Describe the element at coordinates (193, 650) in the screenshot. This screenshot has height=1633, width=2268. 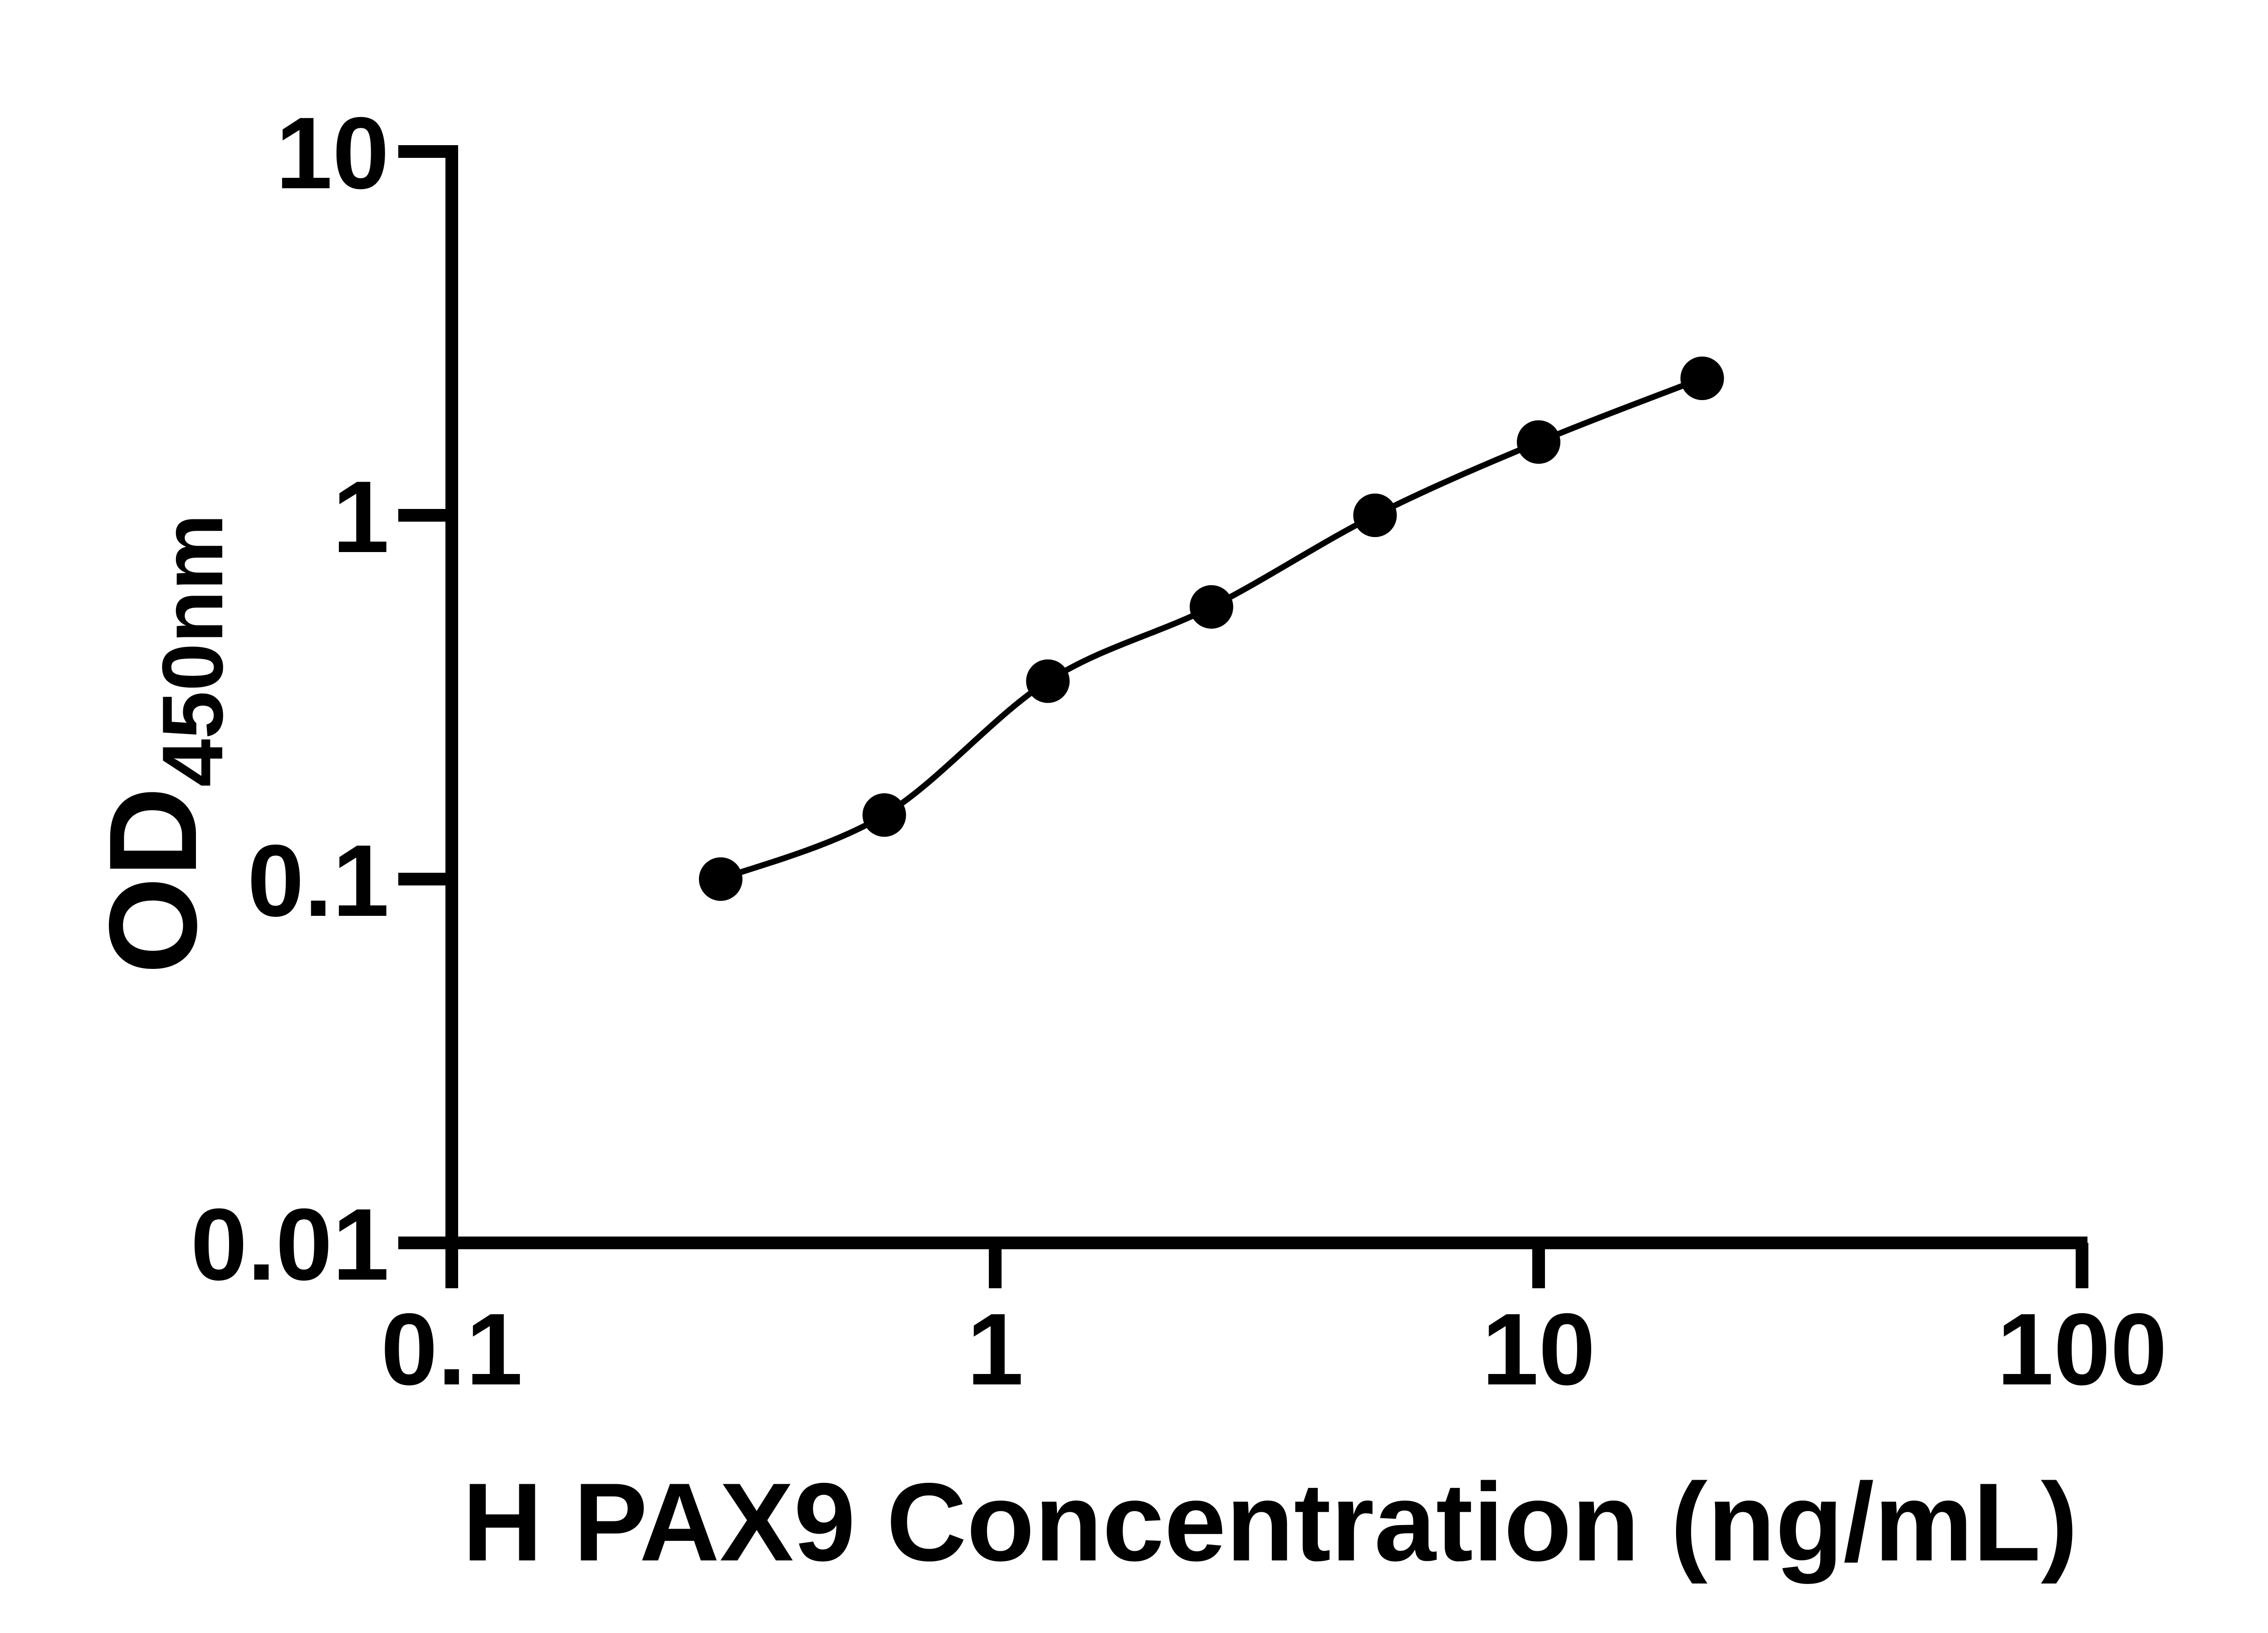
I see `y-axis-title-subscript: 450nm` at that location.